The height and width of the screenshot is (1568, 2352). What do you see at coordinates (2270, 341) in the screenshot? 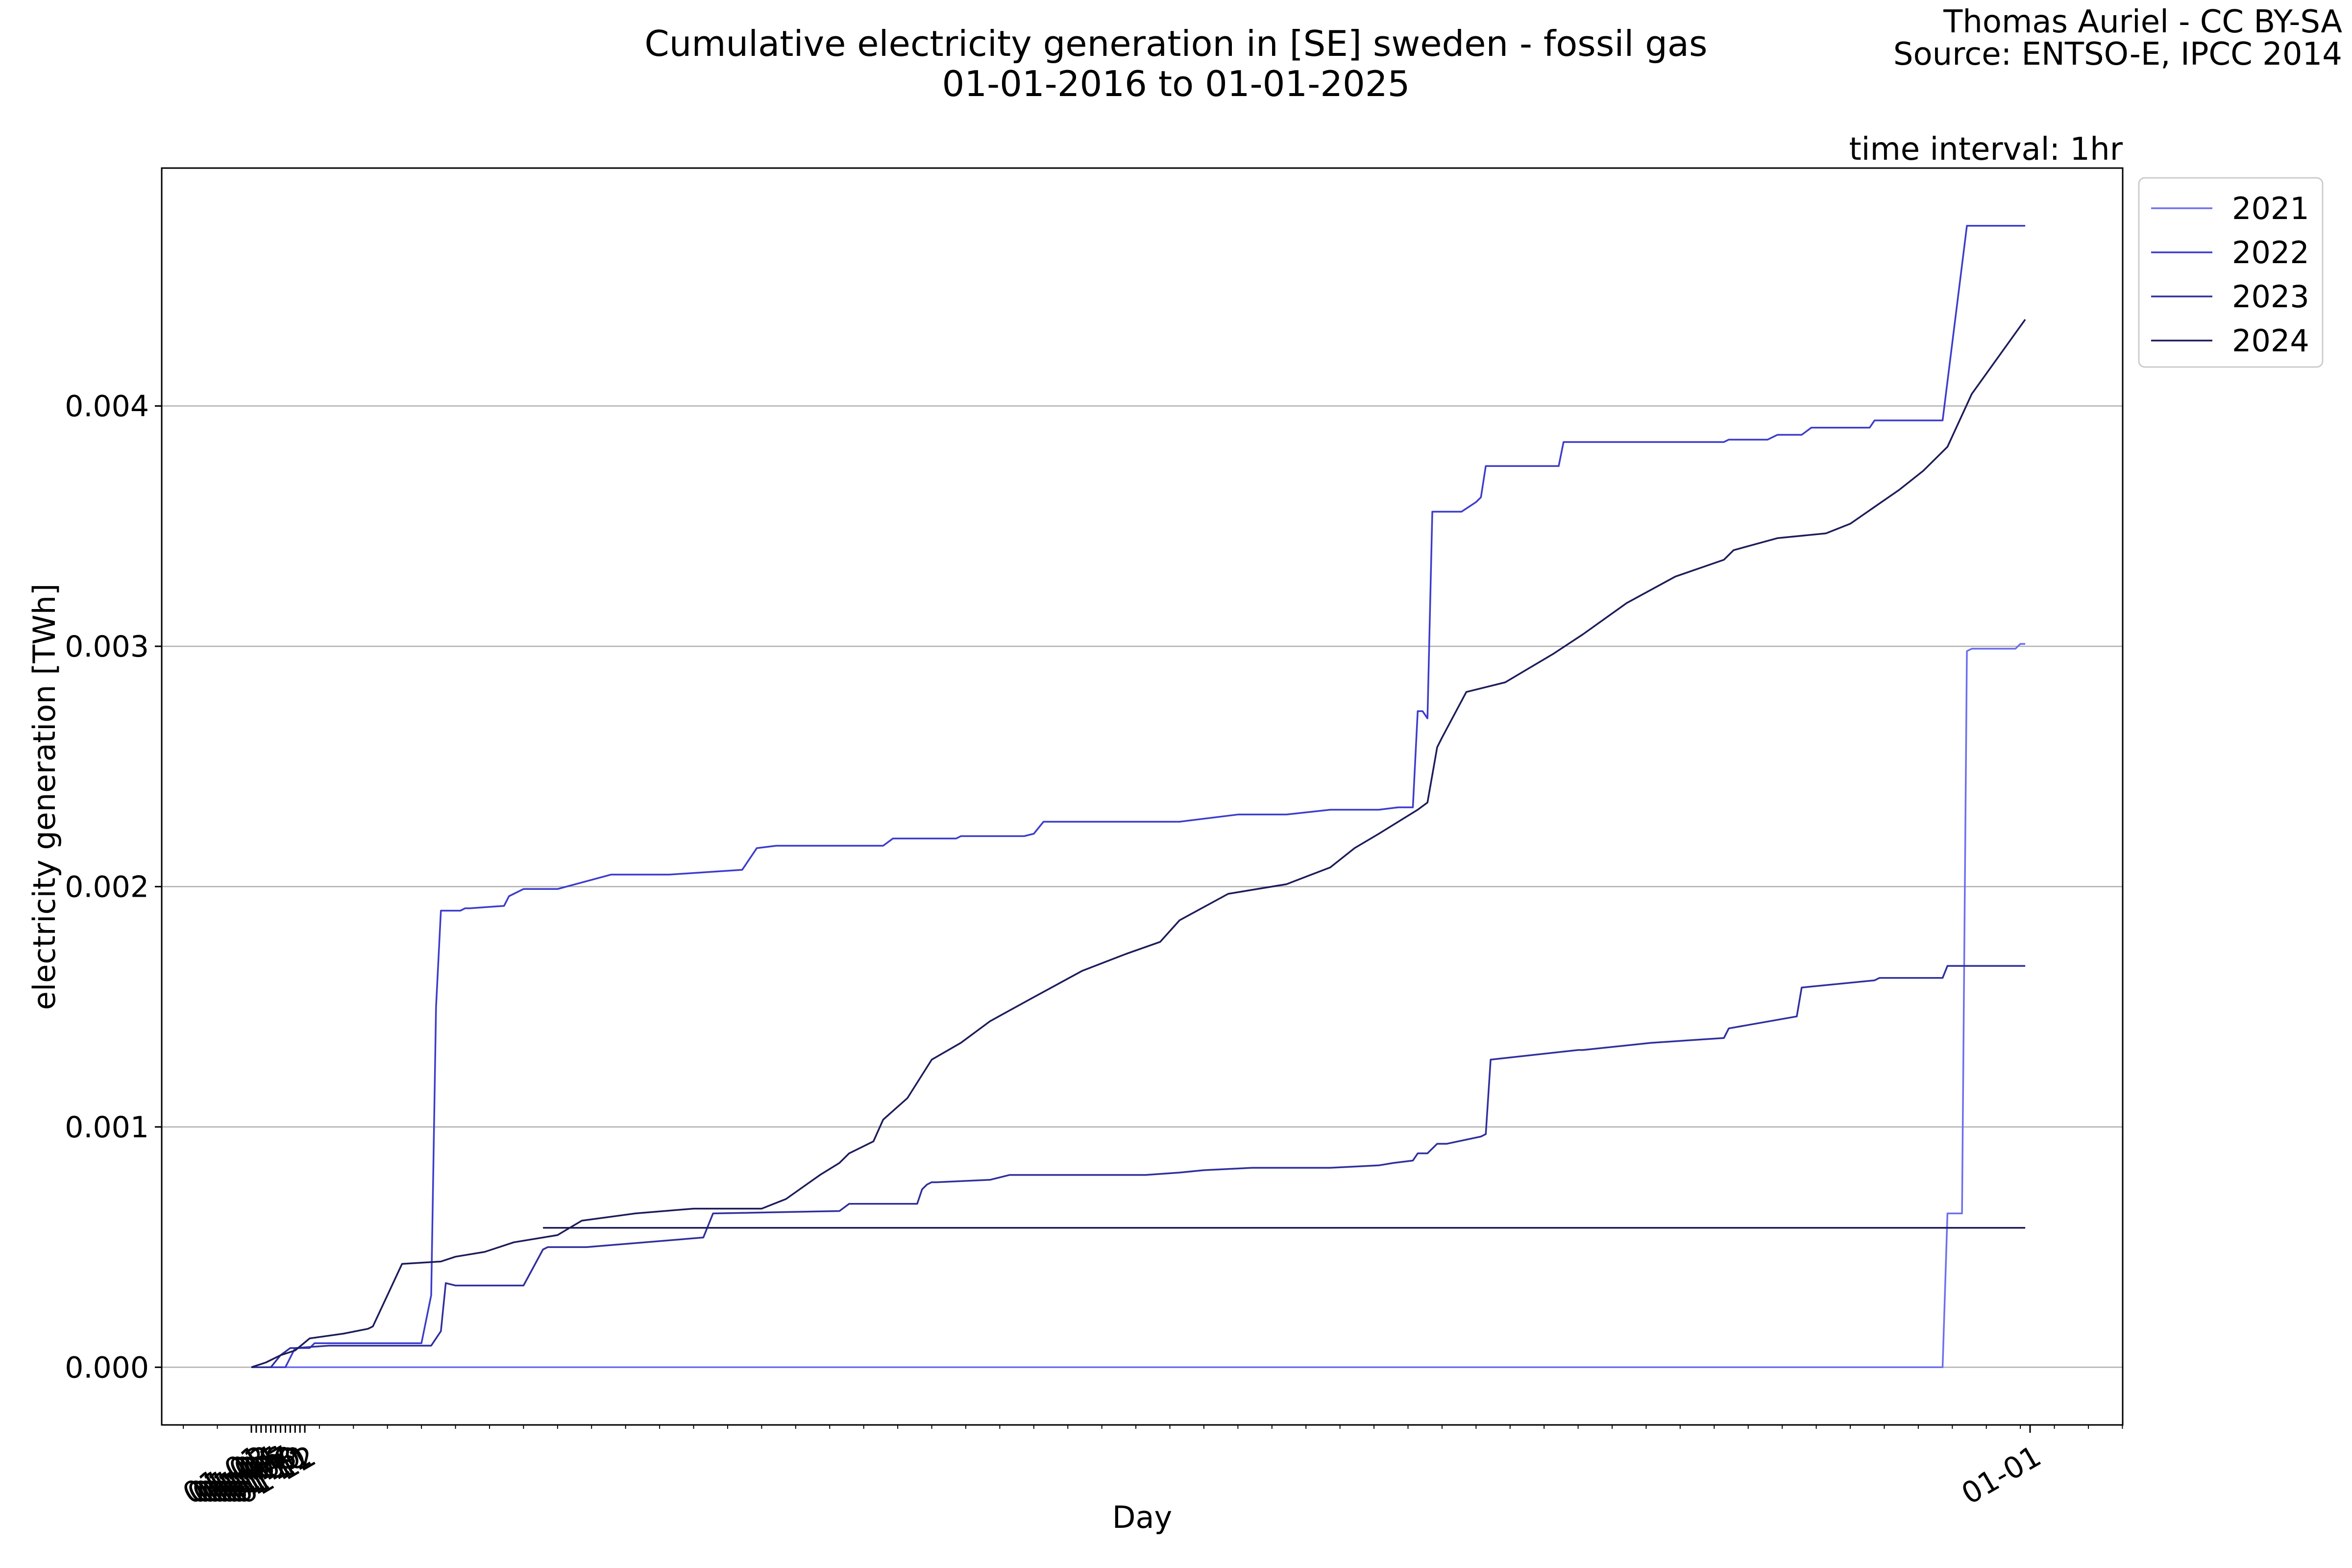
I see `legend-label: 2024` at bounding box center [2270, 341].